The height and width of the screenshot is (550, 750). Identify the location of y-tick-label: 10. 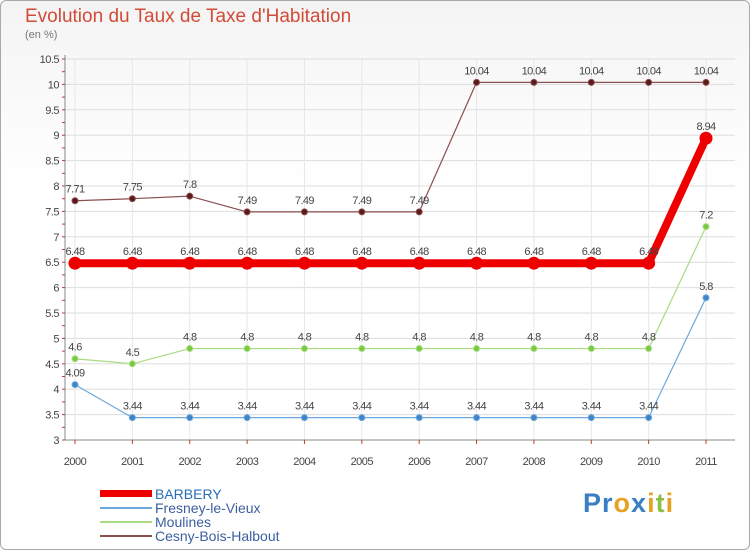
(54, 85).